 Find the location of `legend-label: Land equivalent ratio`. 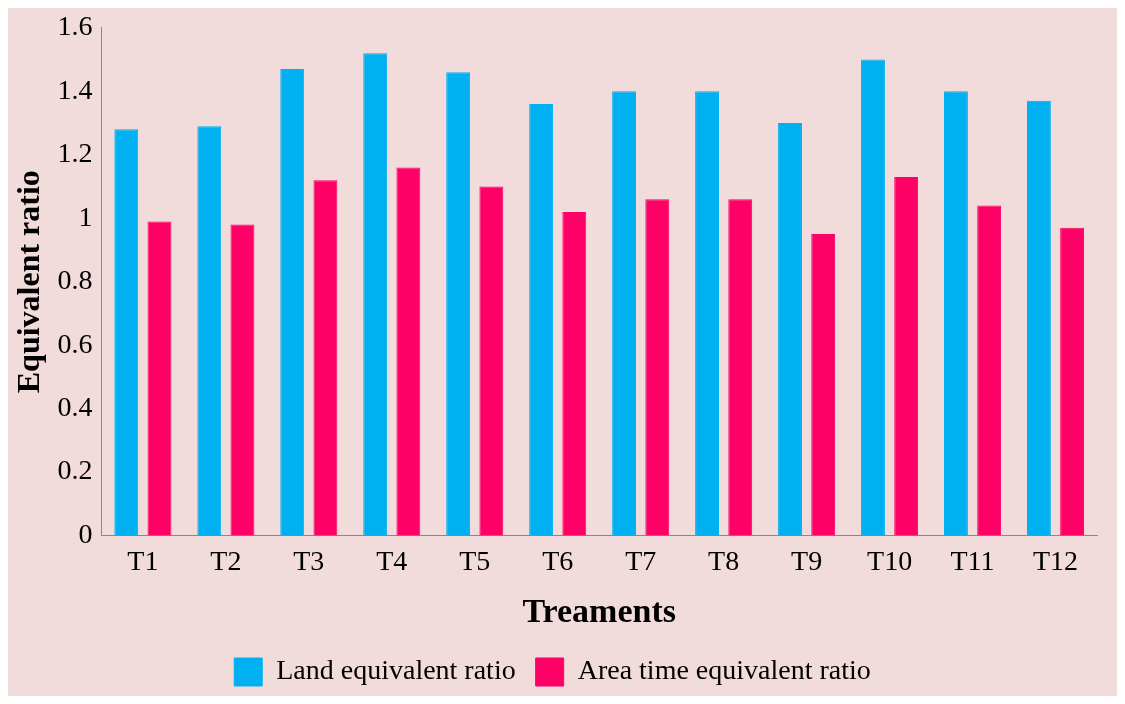

legend-label: Land equivalent ratio is located at coordinates (396, 670).